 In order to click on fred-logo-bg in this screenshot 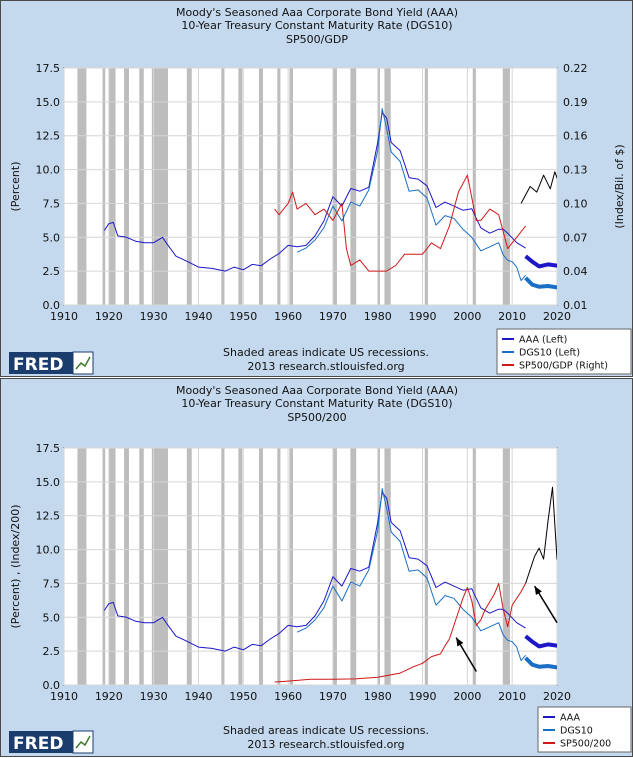, I will do `click(41, 742)`.